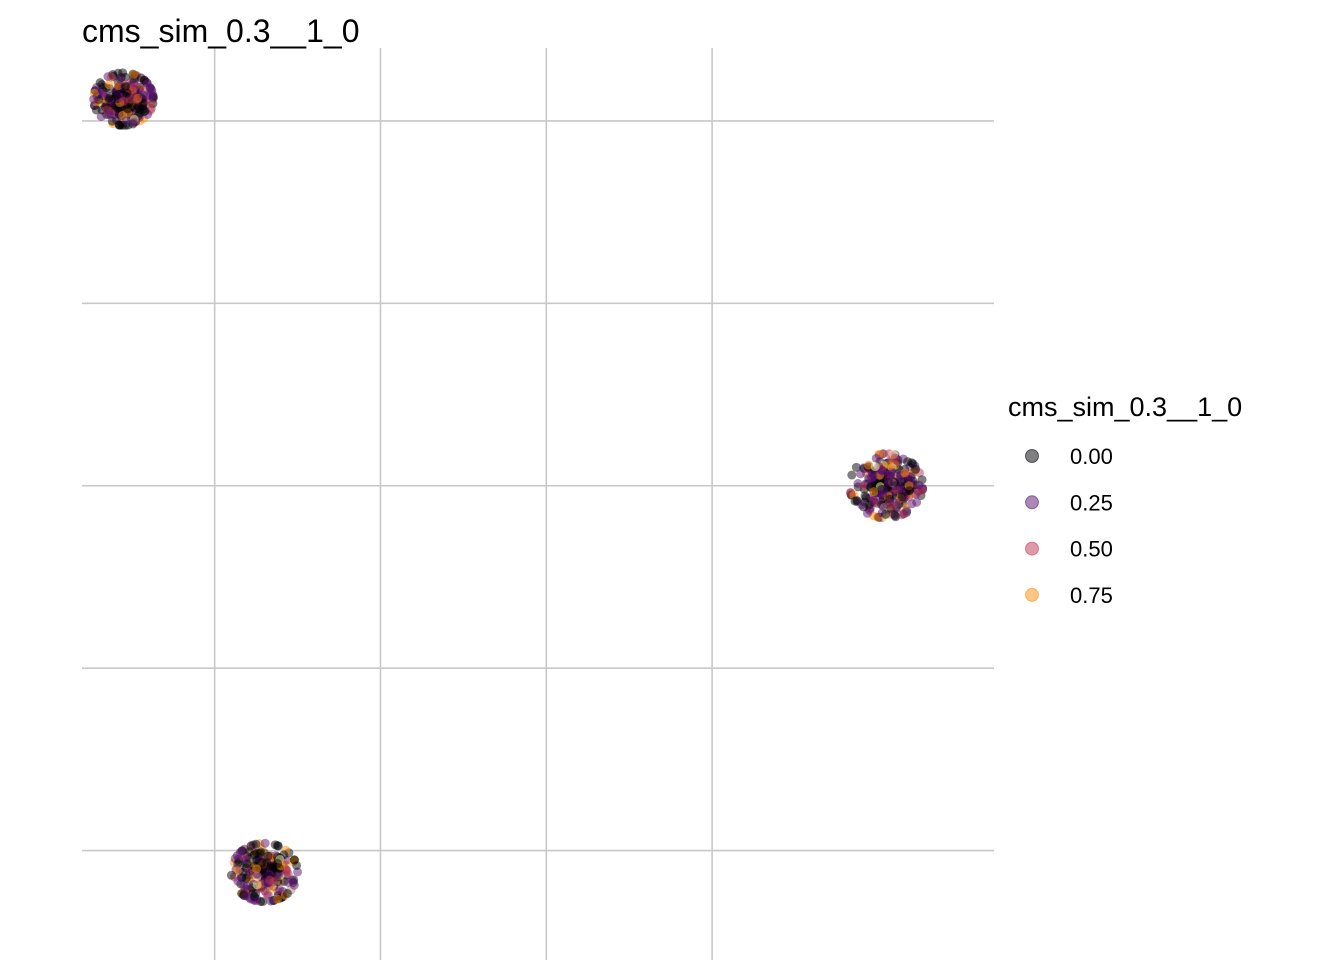 The height and width of the screenshot is (960, 1344). I want to click on legend-label-3: 0.75, so click(1091, 595).